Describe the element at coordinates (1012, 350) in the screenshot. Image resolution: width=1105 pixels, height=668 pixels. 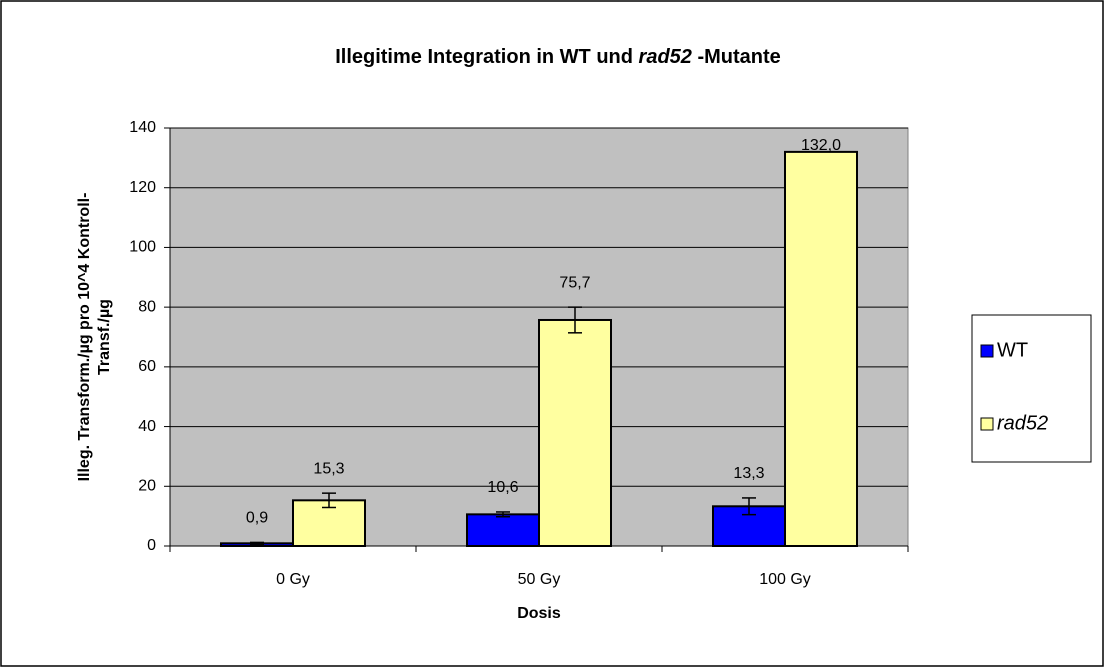
I see `legend-label: WT` at that location.